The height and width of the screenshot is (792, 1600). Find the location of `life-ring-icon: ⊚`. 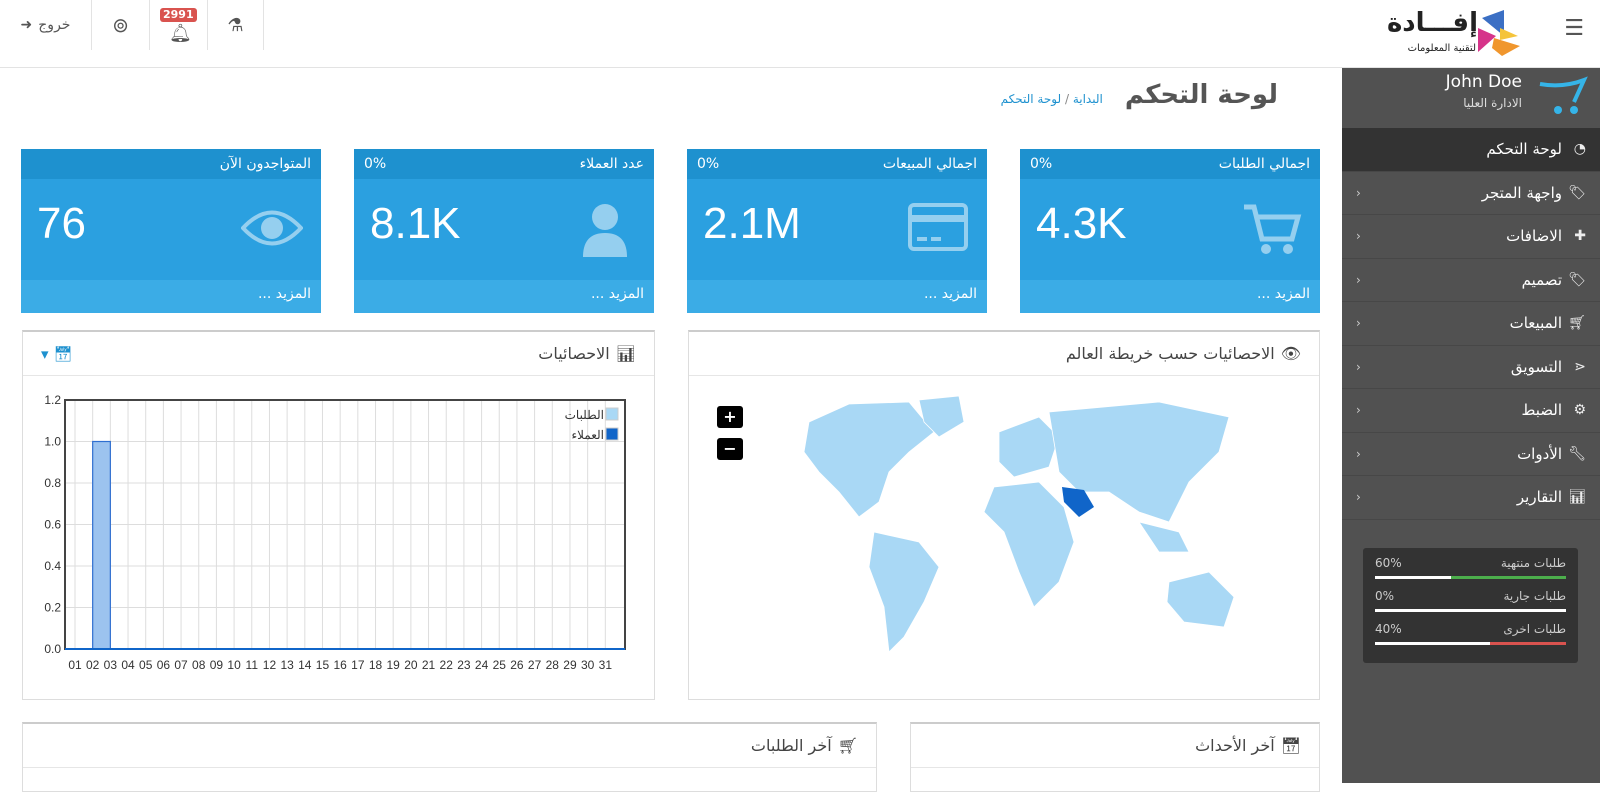

life-ring-icon: ⊚ is located at coordinates (120, 25).